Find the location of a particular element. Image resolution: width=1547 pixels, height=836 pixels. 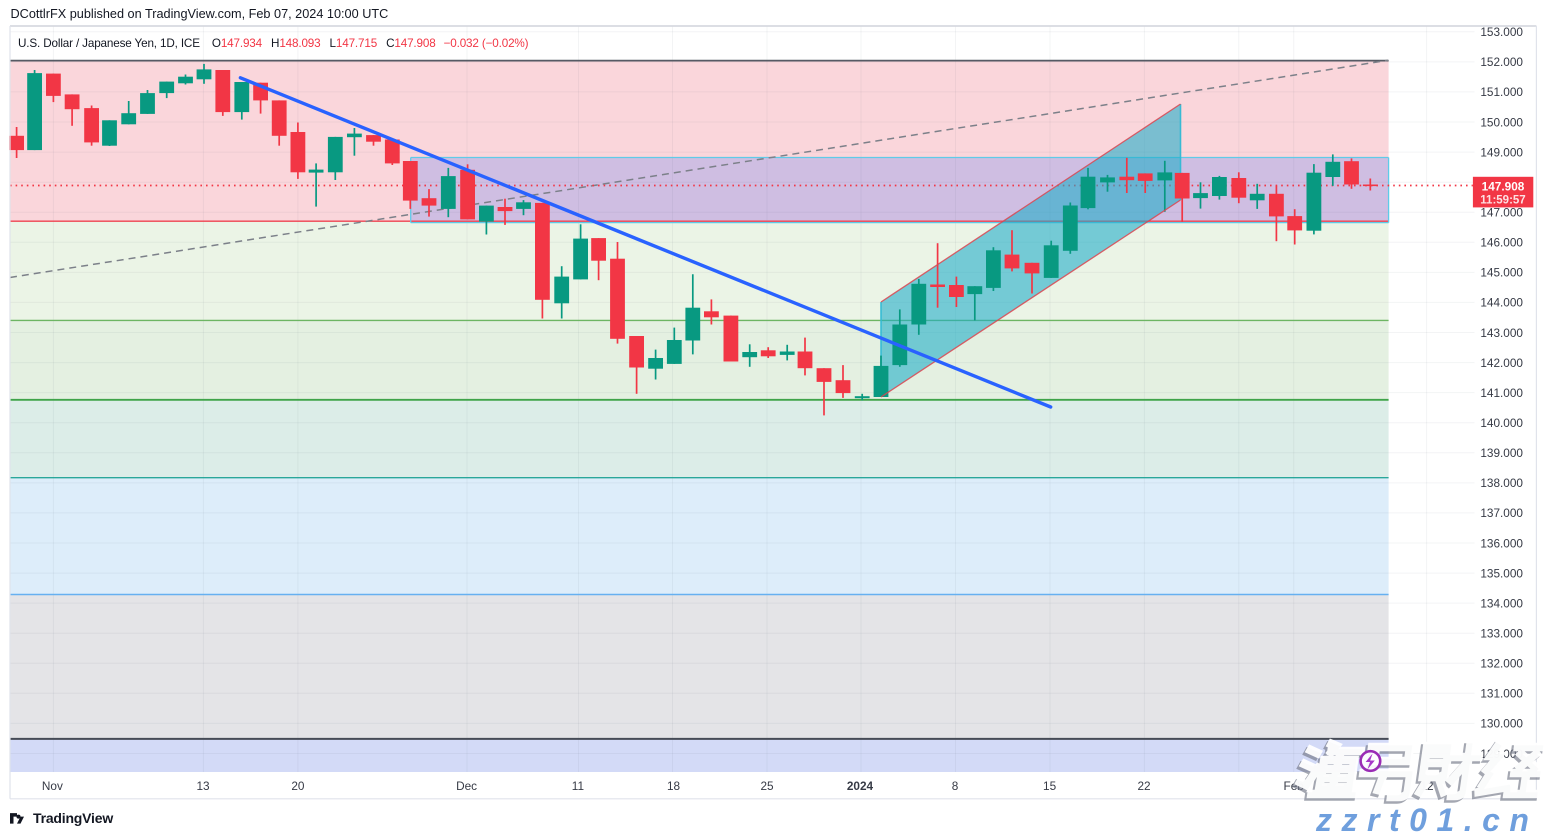

svg-text: 133.000 is located at coordinates (1501, 634).